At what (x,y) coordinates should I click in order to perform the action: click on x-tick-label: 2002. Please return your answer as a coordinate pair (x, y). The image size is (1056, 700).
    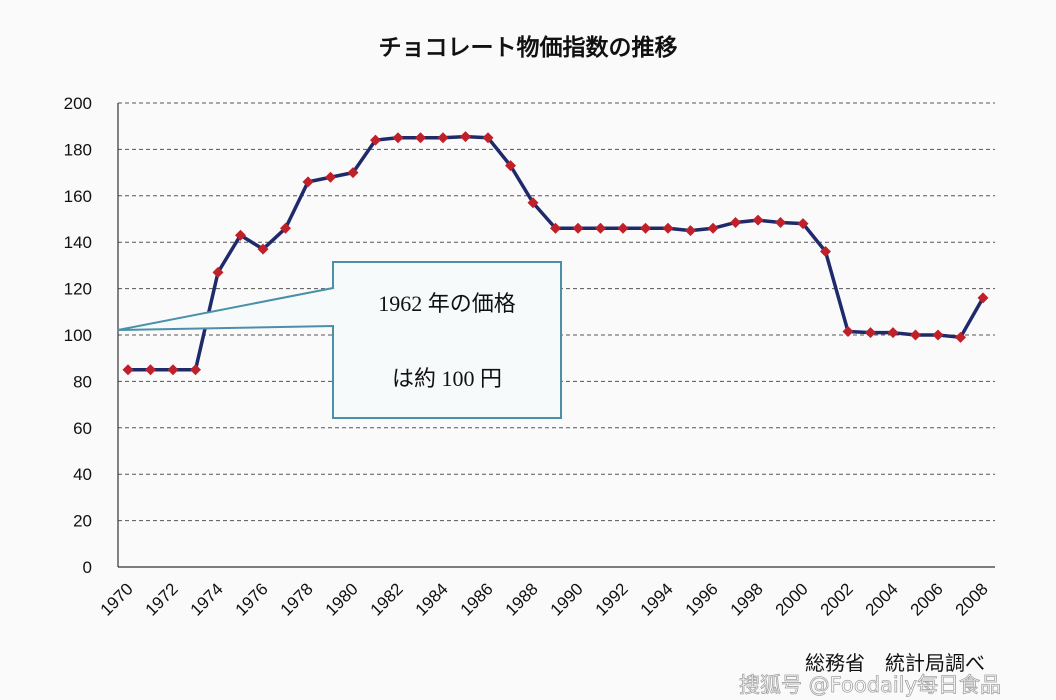
    Looking at the image, I should click on (837, 599).